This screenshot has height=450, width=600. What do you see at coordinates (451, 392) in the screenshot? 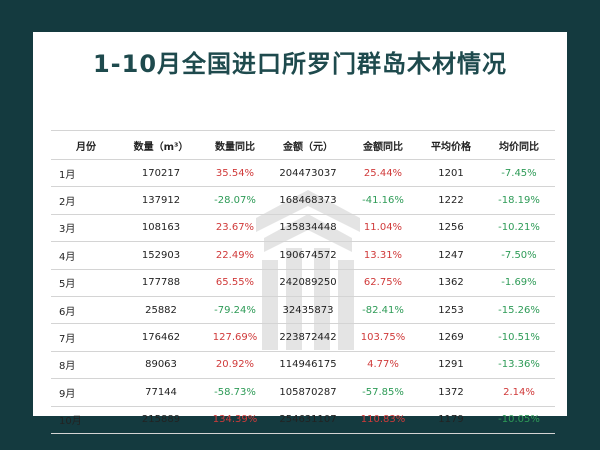
I see `cell-avg-price: 1372` at bounding box center [451, 392].